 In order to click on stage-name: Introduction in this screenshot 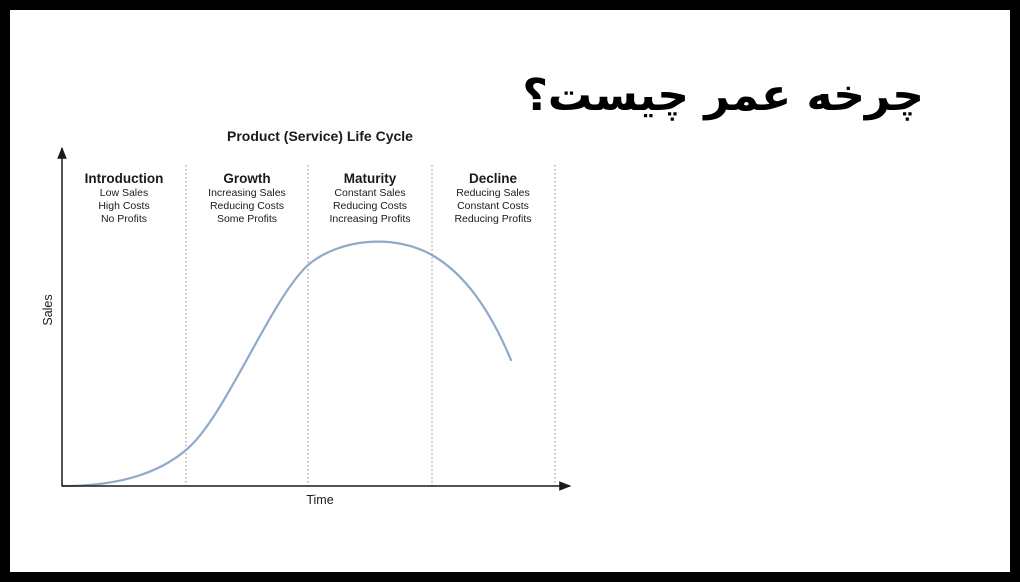, I will do `click(124, 178)`.